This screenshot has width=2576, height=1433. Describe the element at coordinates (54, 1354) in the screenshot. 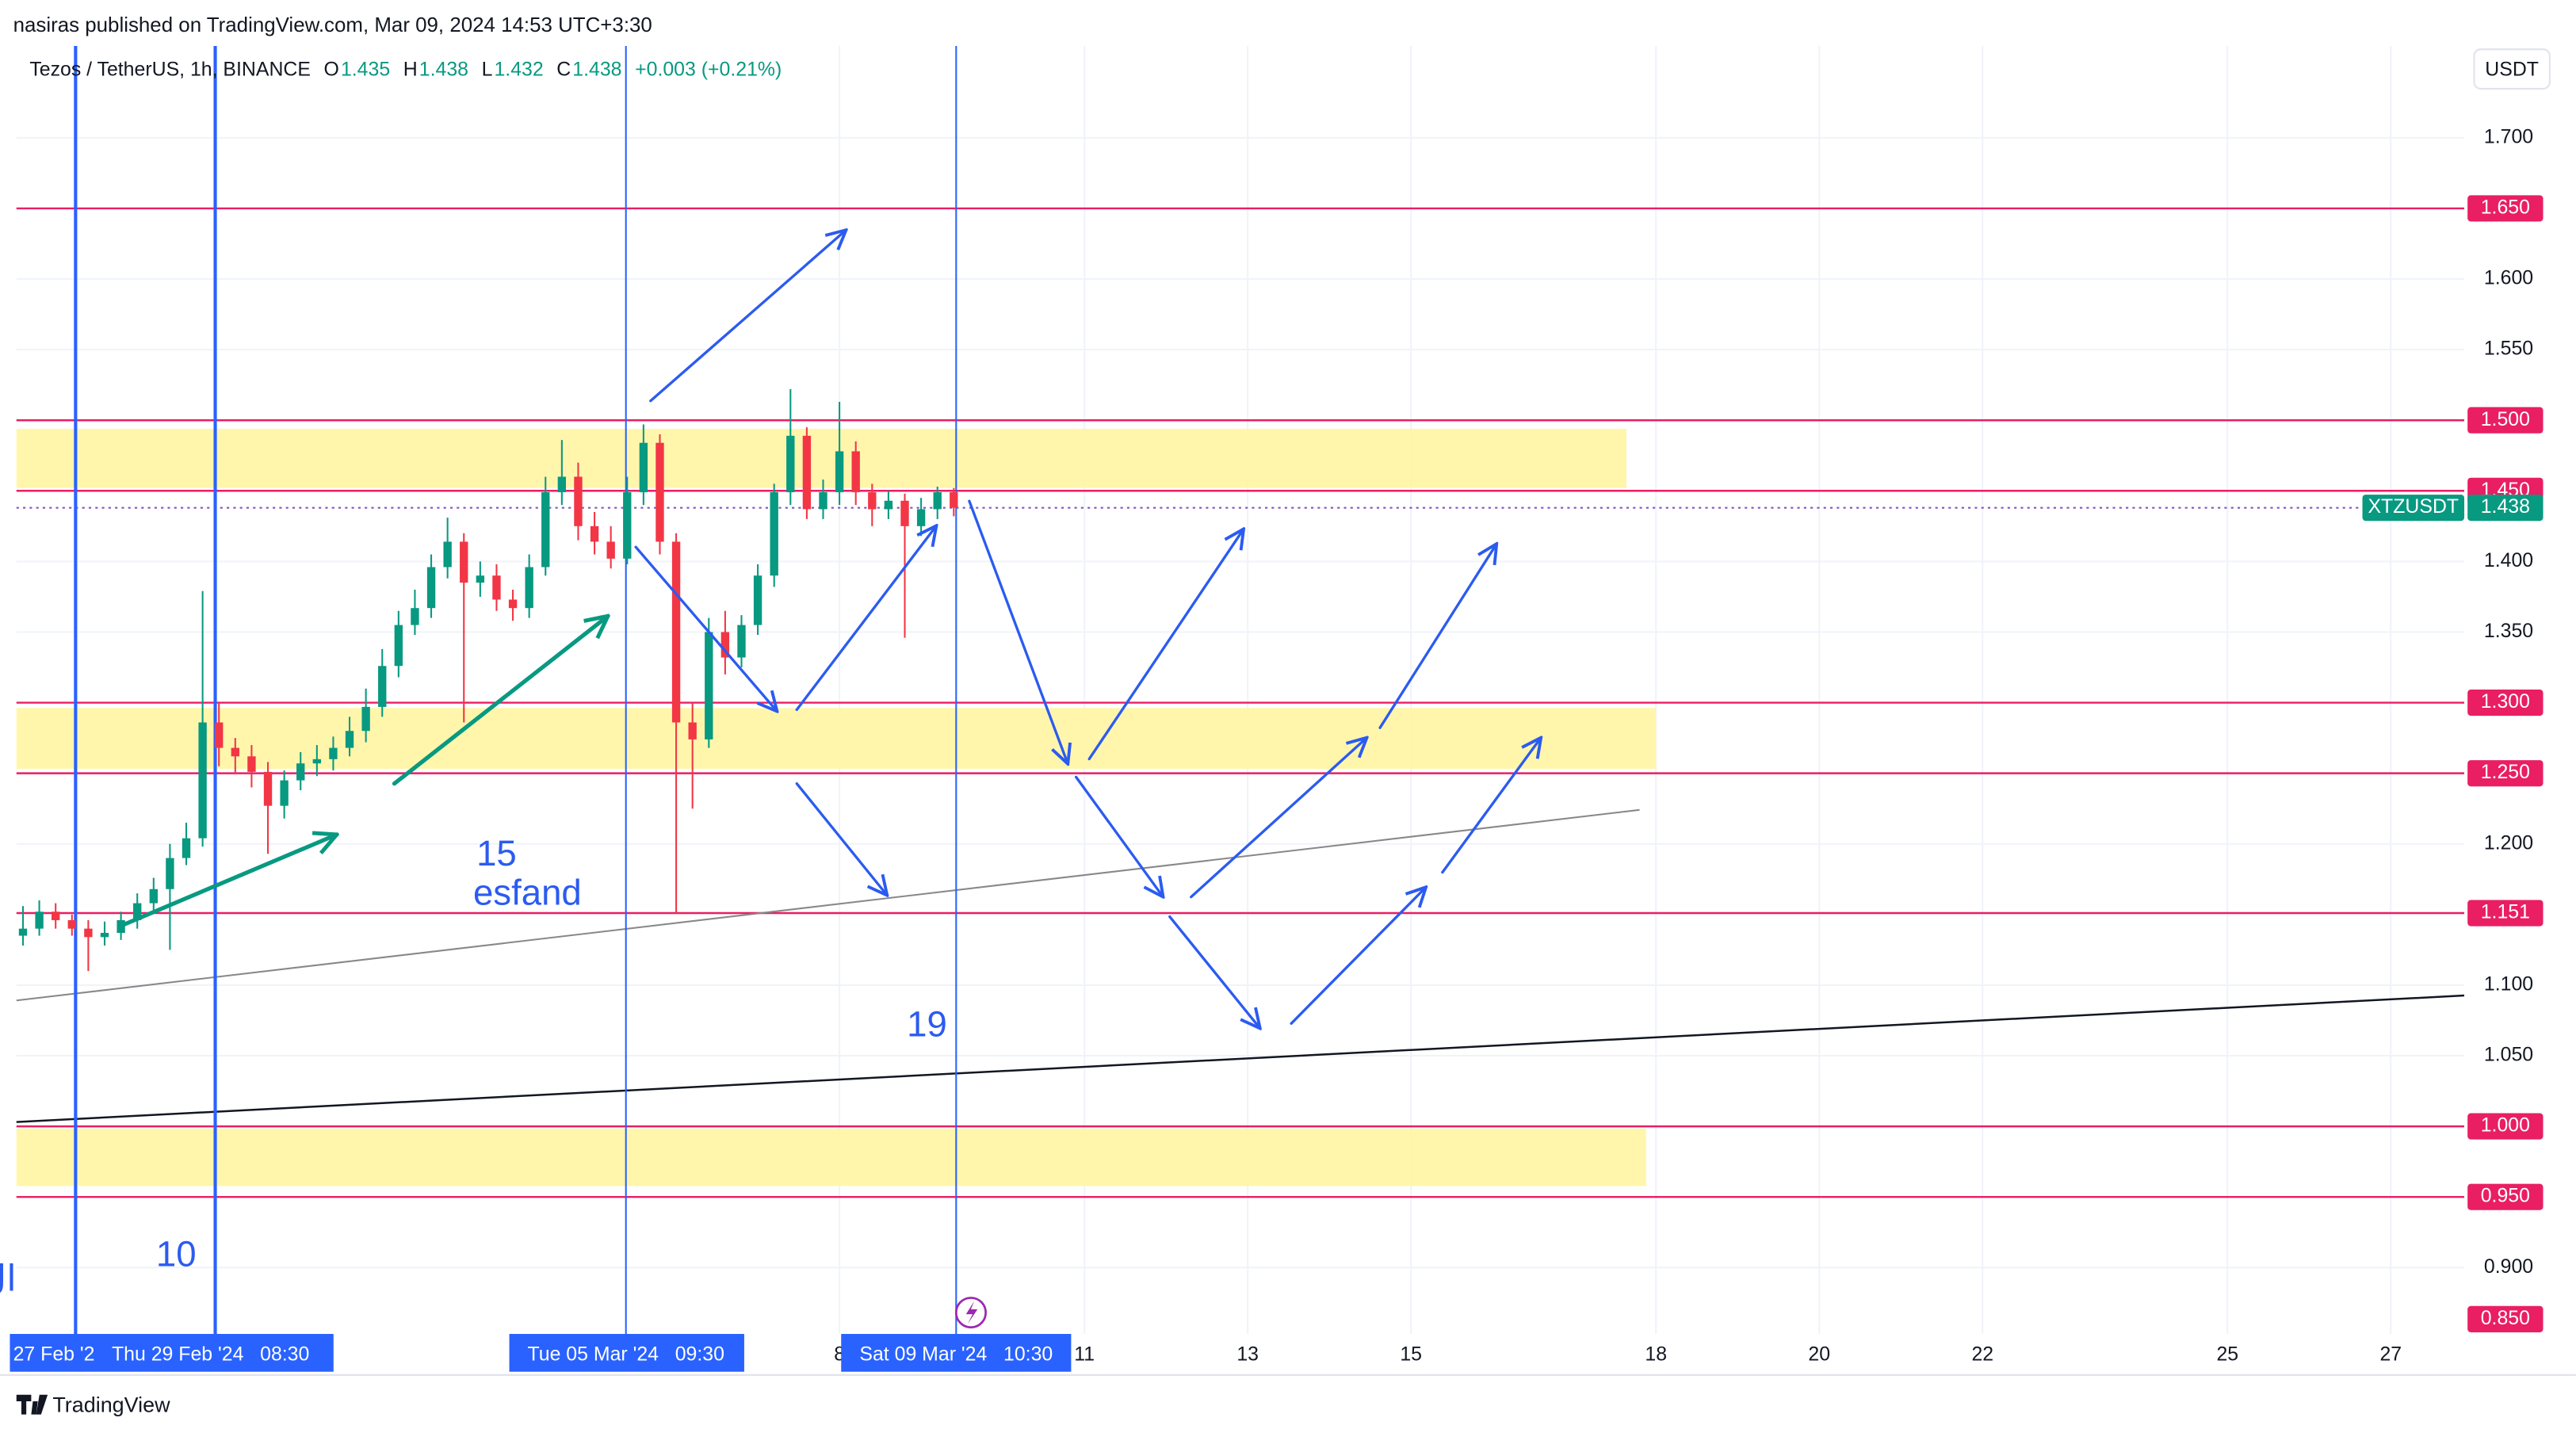

I see `cursor-label: 27 Feb '2` at that location.